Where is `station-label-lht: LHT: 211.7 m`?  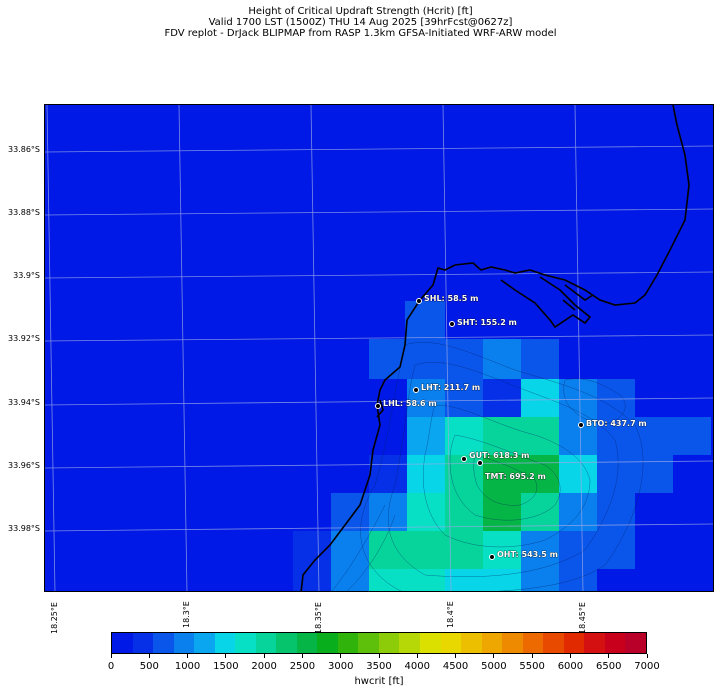 station-label-lht: LHT: 211.7 m is located at coordinates (450, 387).